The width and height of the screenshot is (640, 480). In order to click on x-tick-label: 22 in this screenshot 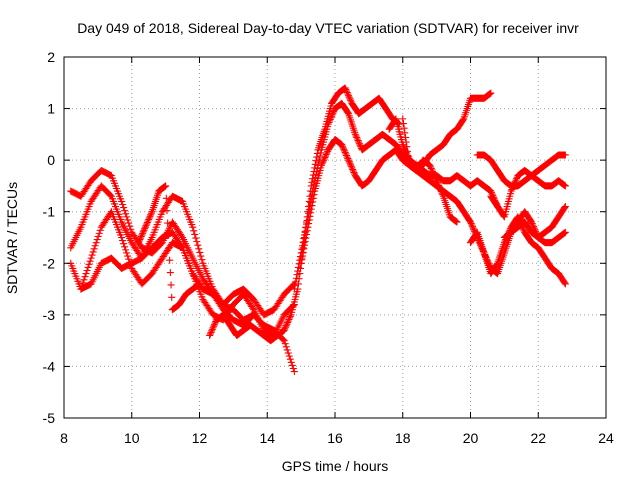, I will do `click(538, 438)`.